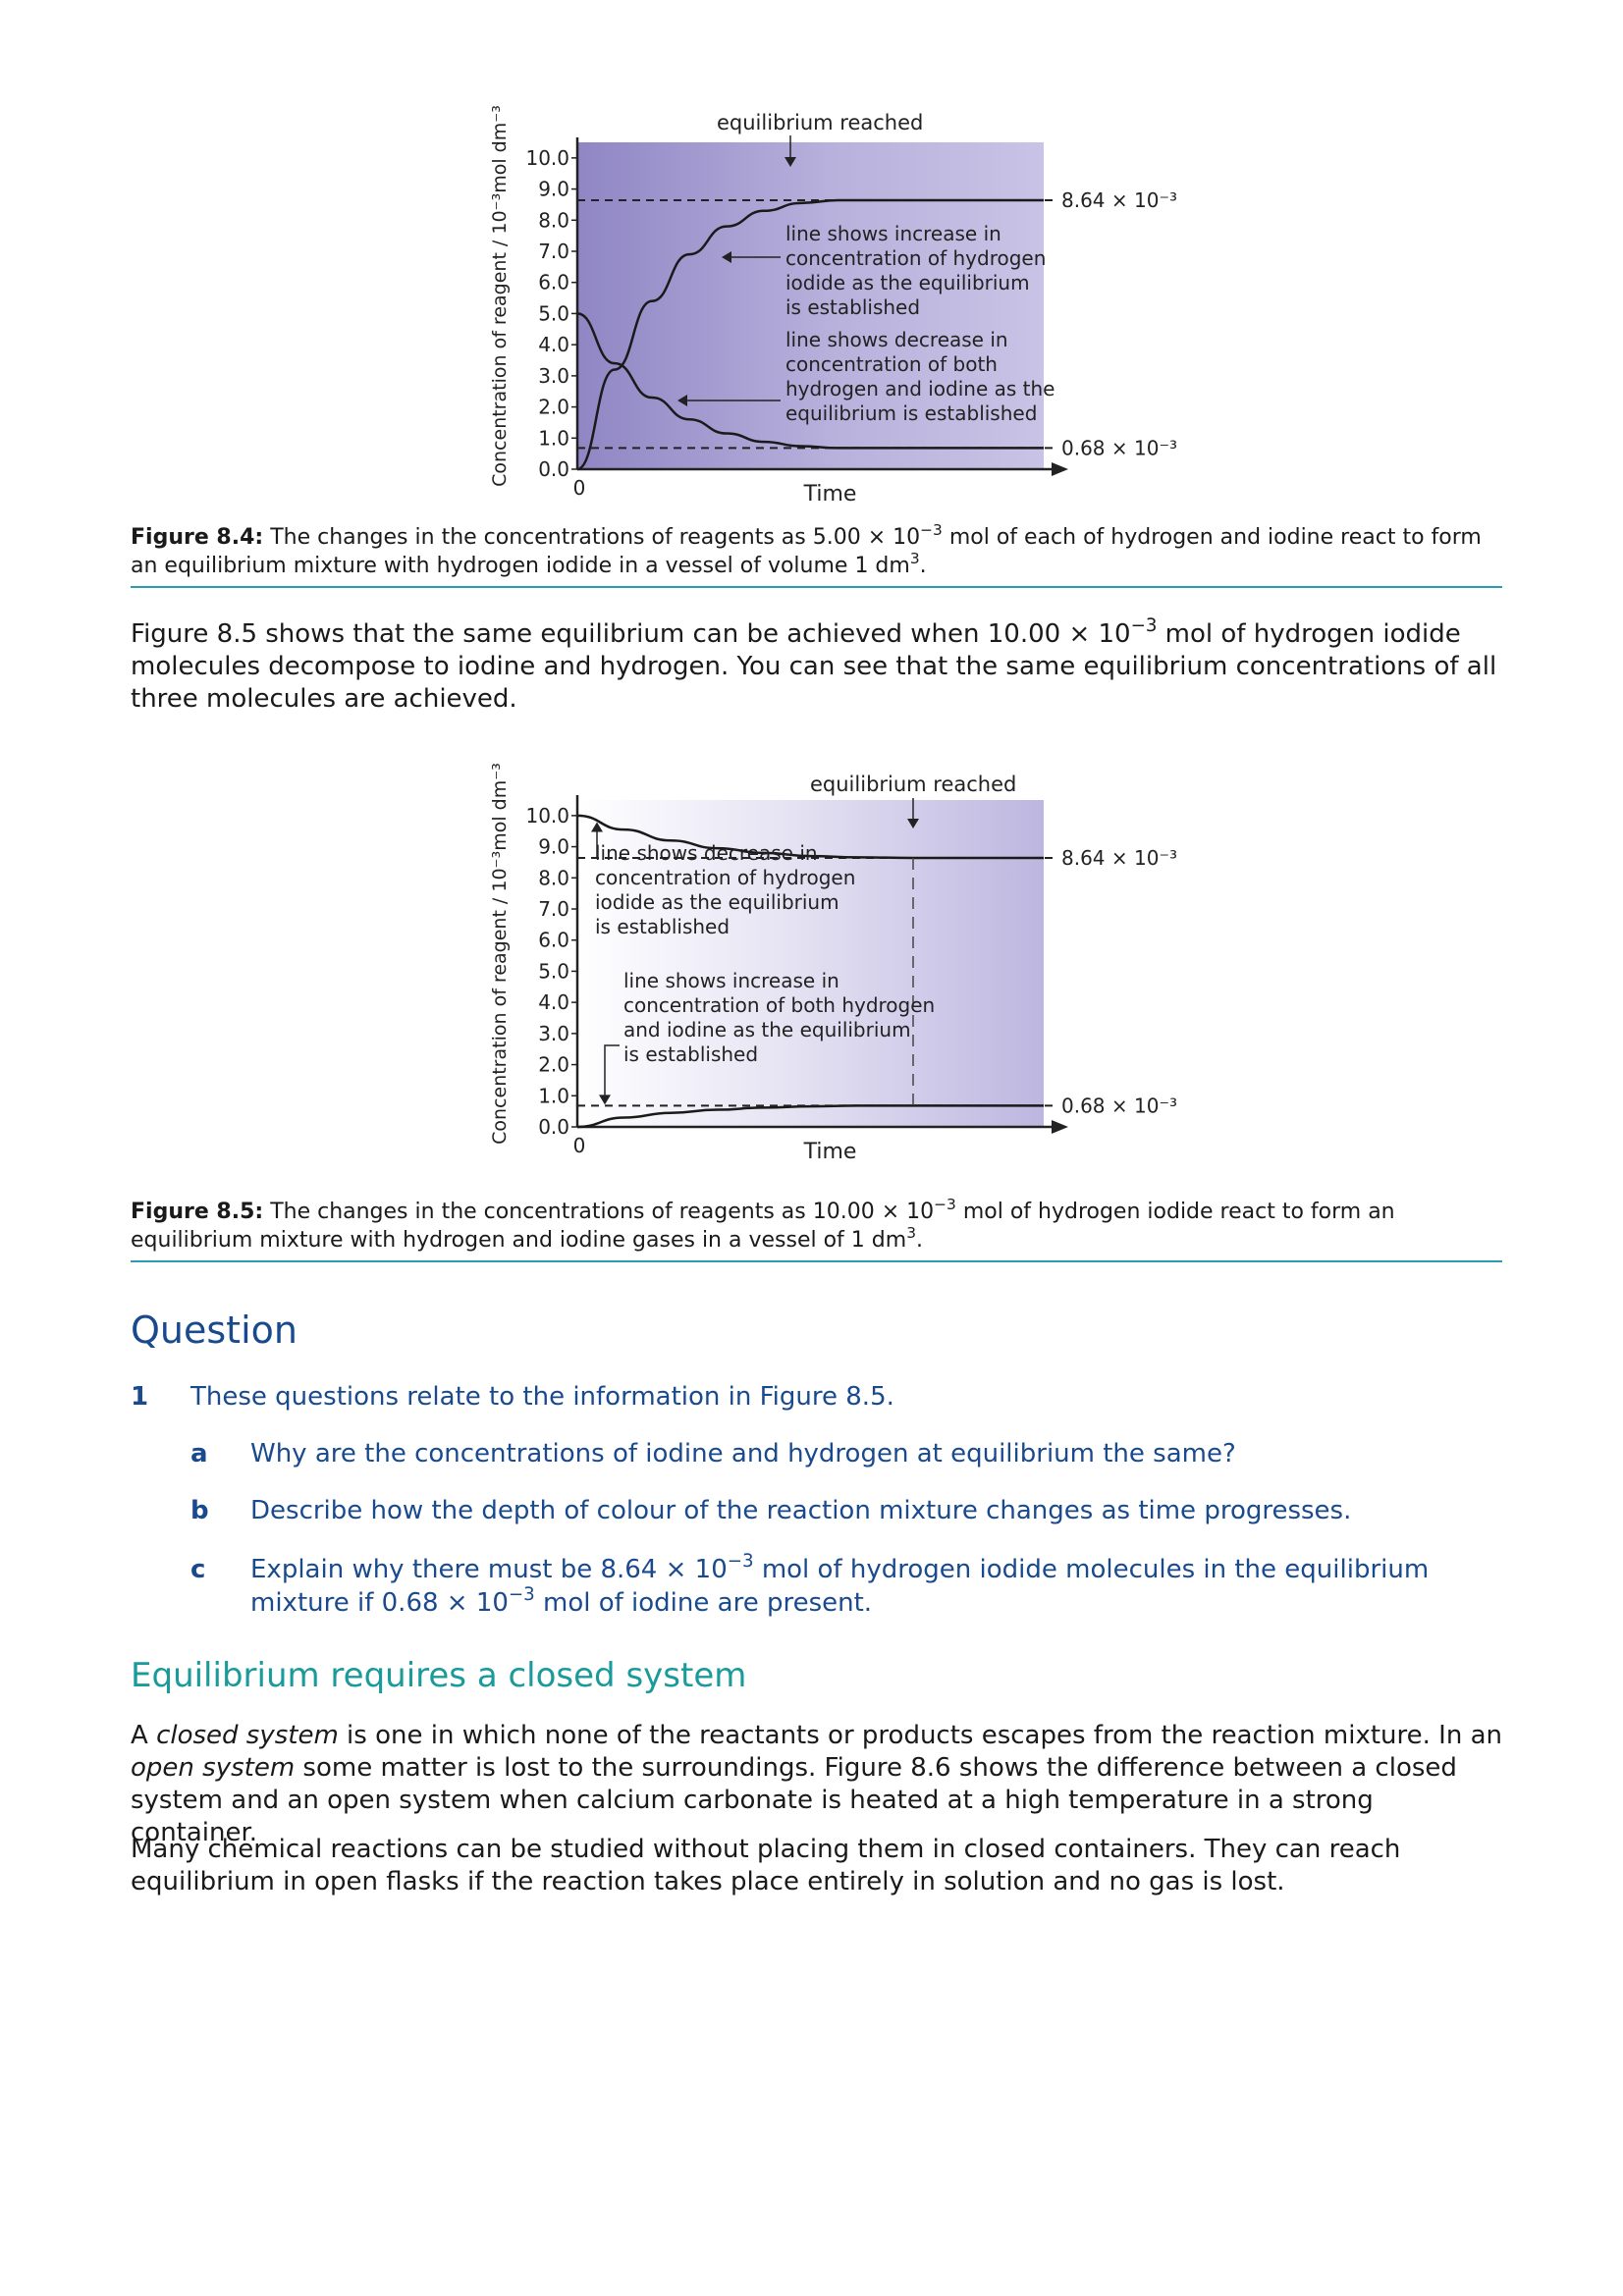  Describe the element at coordinates (199, 1453) in the screenshot. I see `part-label: a` at that location.